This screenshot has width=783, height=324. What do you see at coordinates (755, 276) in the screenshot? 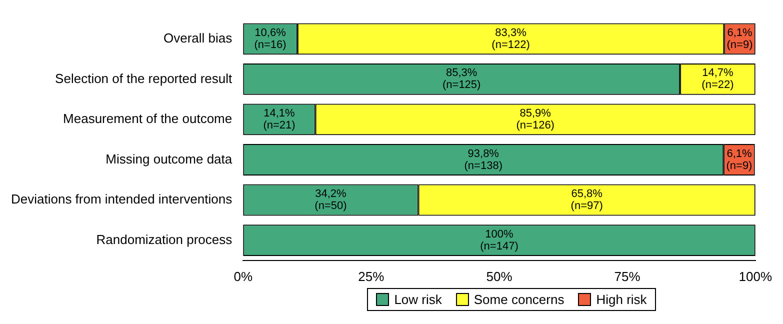
I see `x-tick-label: 100%` at bounding box center [755, 276].